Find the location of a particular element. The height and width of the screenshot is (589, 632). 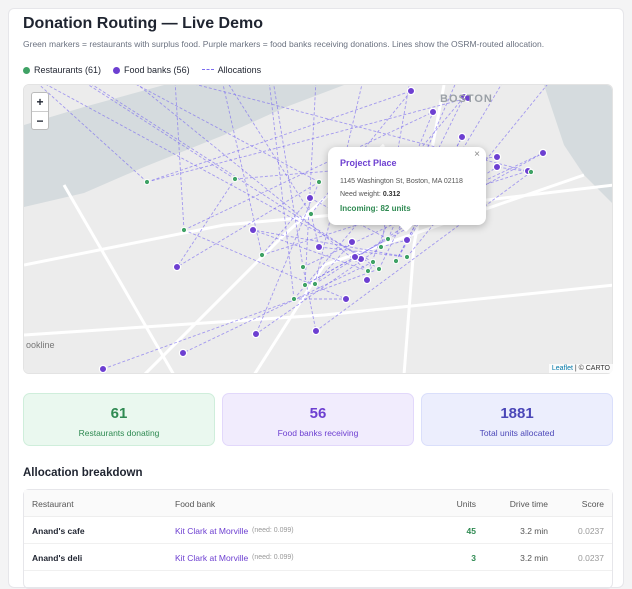

column-header: Restaurant is located at coordinates (53, 504).